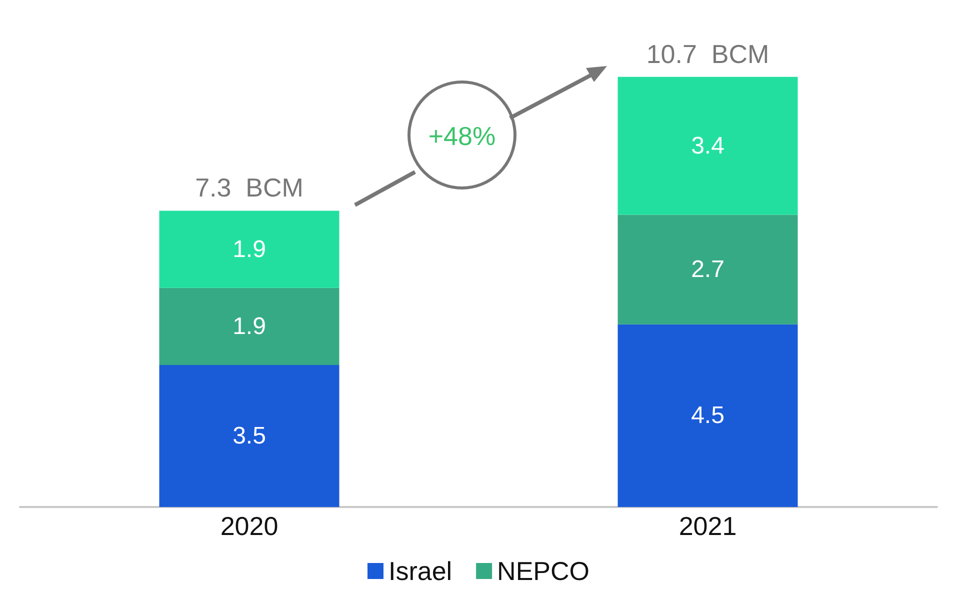  I want to click on data-label: 2.7, so click(707, 270).